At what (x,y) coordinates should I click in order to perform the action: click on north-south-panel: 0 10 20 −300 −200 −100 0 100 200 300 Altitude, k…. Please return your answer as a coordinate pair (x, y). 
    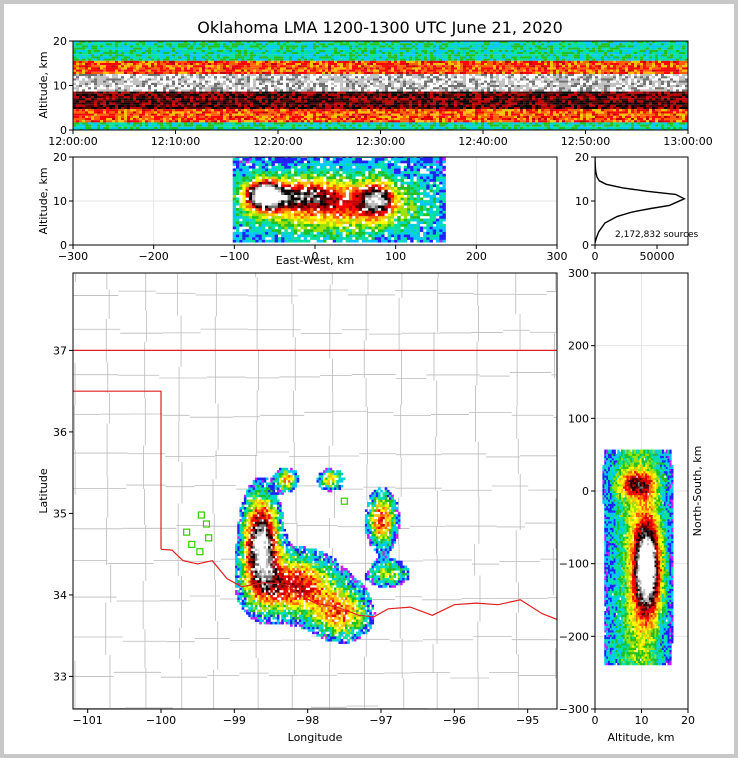
    Looking at the image, I should click on (631, 505).